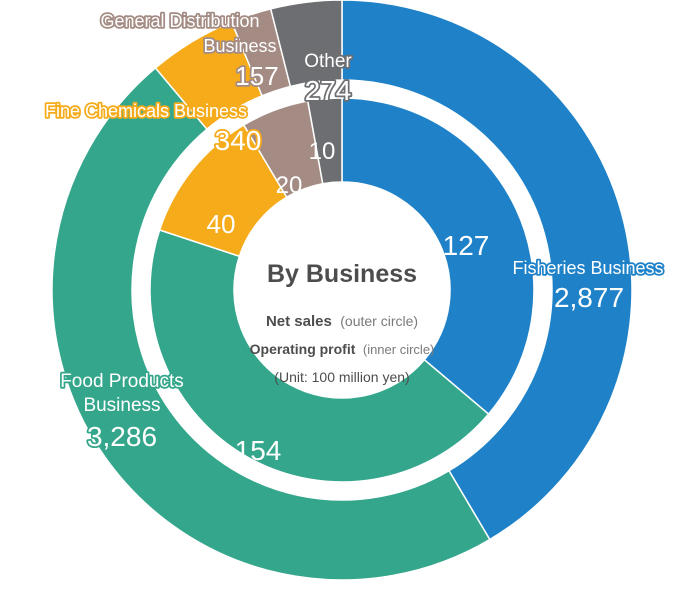 Image resolution: width=674 pixels, height=597 pixels. What do you see at coordinates (306, 44) in the screenshot?
I see `outer-slice-other` at bounding box center [306, 44].